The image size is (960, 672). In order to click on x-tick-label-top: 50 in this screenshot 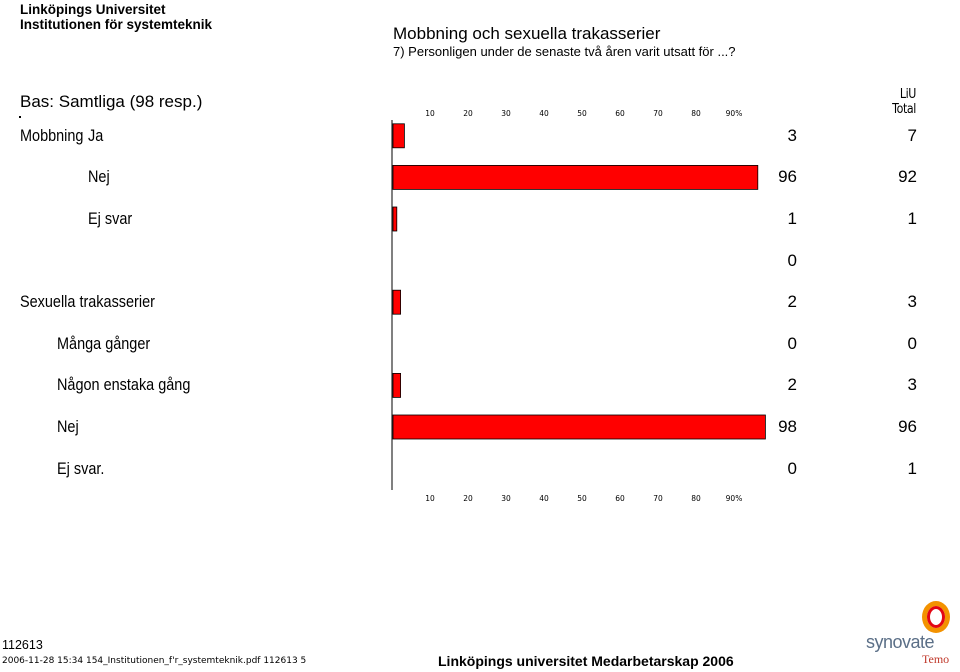, I will do `click(582, 113)`.